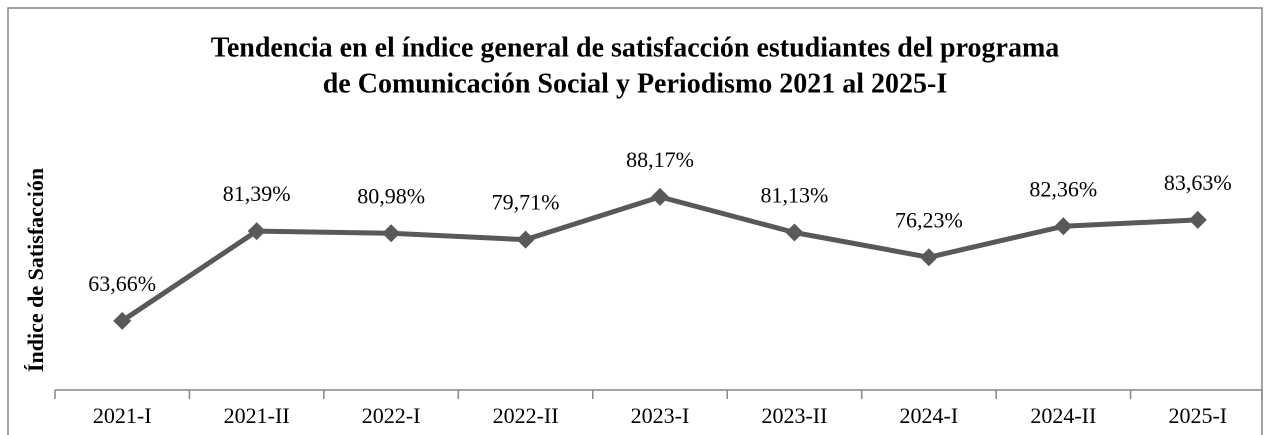  Describe the element at coordinates (929, 219) in the screenshot. I see `value-label: 76,23%` at that location.